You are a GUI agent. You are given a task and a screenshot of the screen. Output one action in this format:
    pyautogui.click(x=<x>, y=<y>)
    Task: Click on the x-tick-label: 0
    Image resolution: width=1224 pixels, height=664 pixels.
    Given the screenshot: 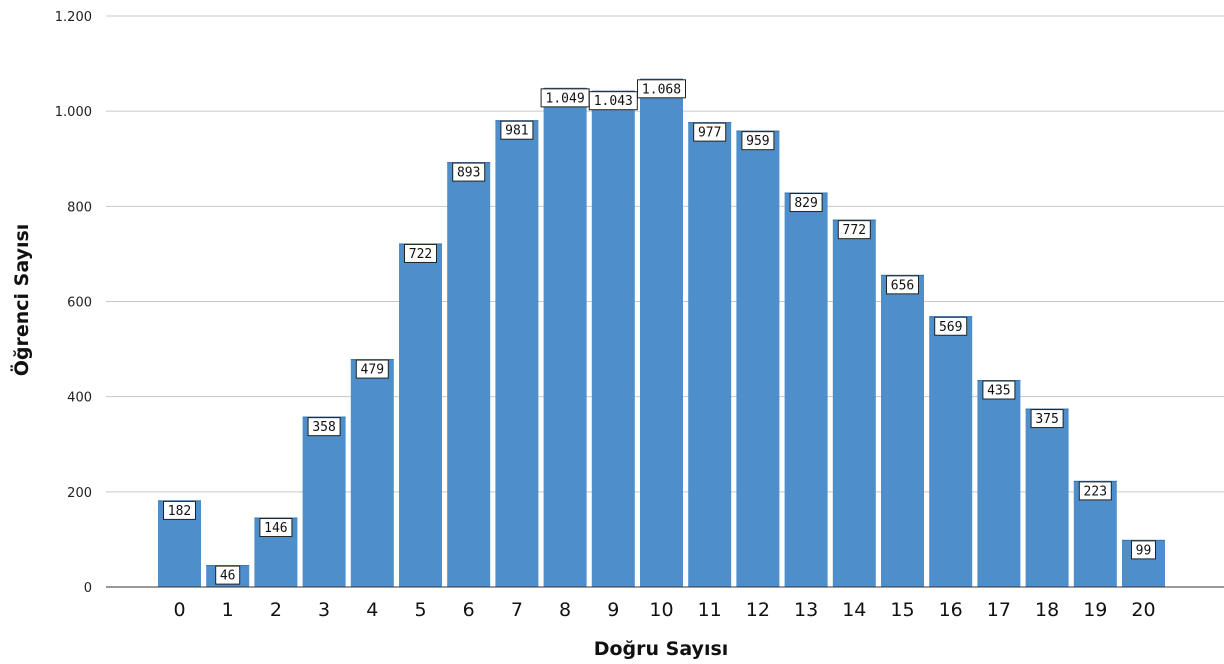 What is the action you would take?
    pyautogui.click(x=179, y=610)
    